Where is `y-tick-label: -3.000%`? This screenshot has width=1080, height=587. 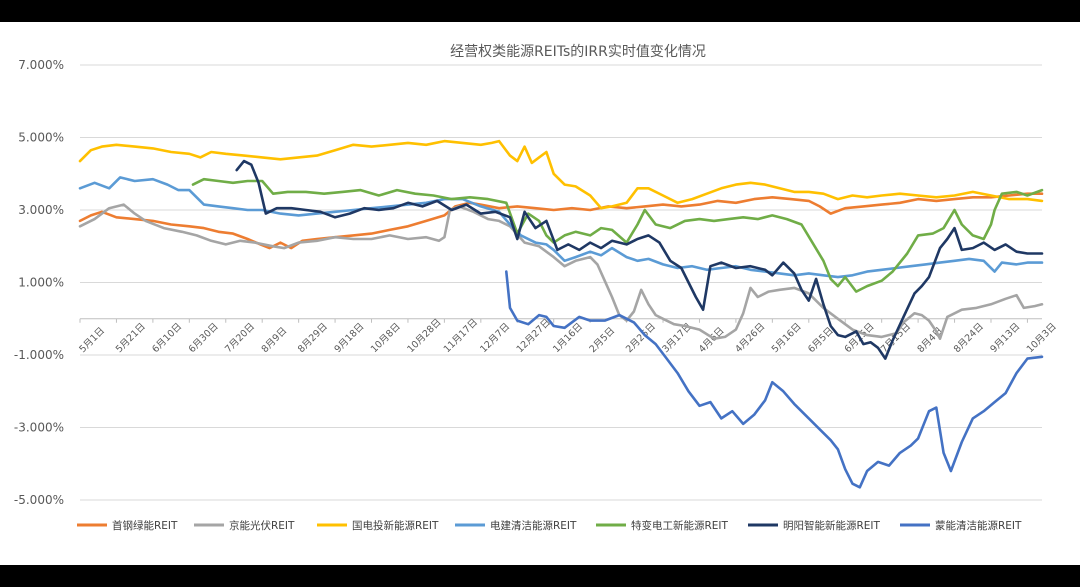
y-tick-label: -3.000% is located at coordinates (39, 428).